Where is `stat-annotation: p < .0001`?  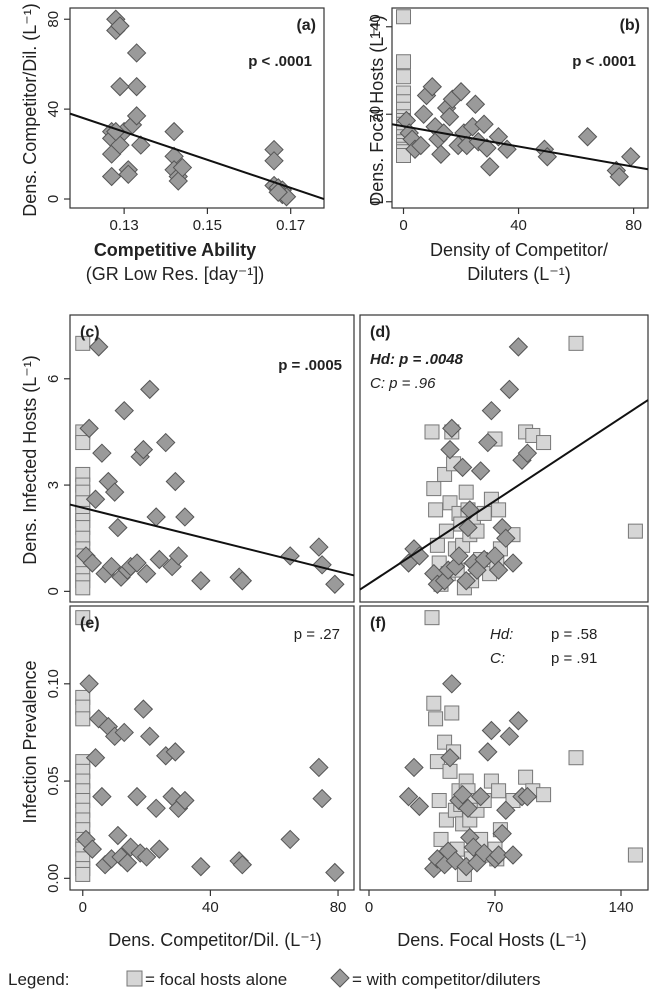
stat-annotation: p < .0001 is located at coordinates (280, 61).